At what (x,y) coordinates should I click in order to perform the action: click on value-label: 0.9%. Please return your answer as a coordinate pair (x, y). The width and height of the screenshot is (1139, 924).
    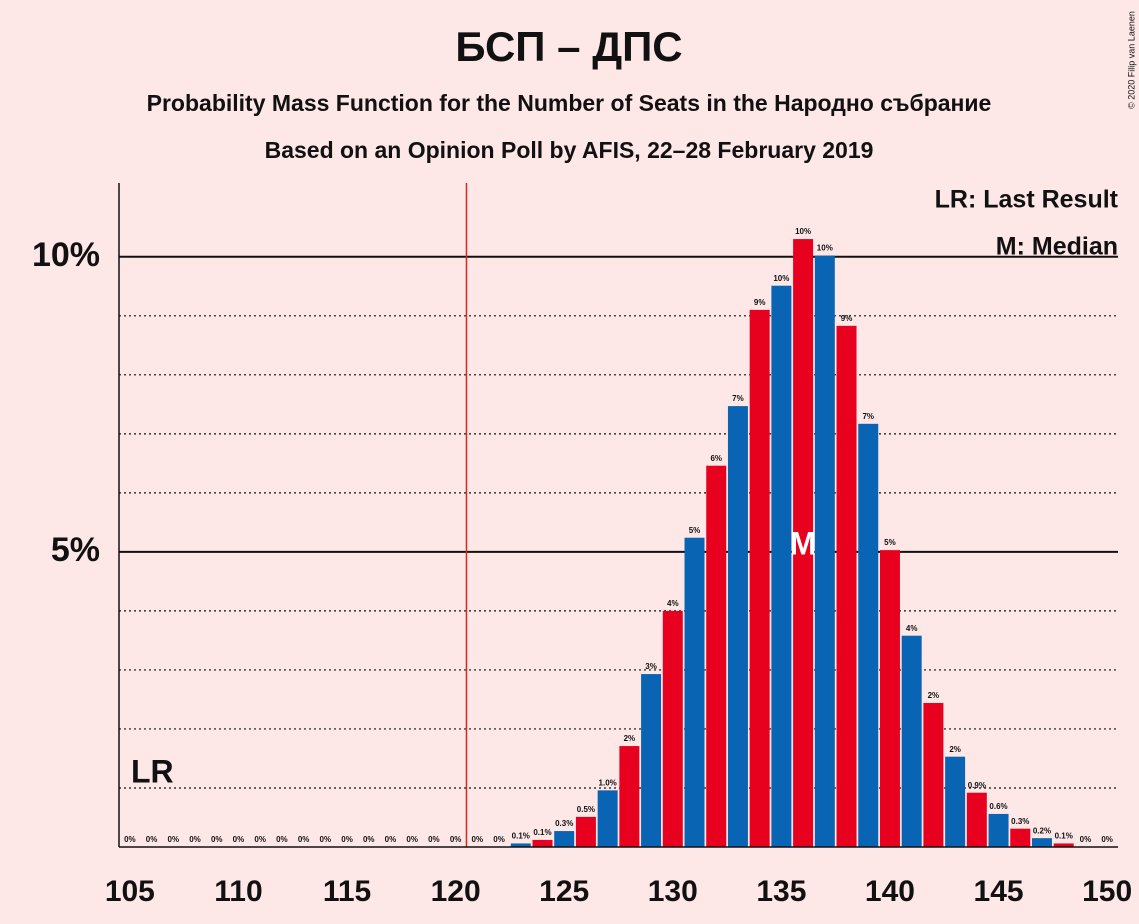
    Looking at the image, I should click on (977, 785).